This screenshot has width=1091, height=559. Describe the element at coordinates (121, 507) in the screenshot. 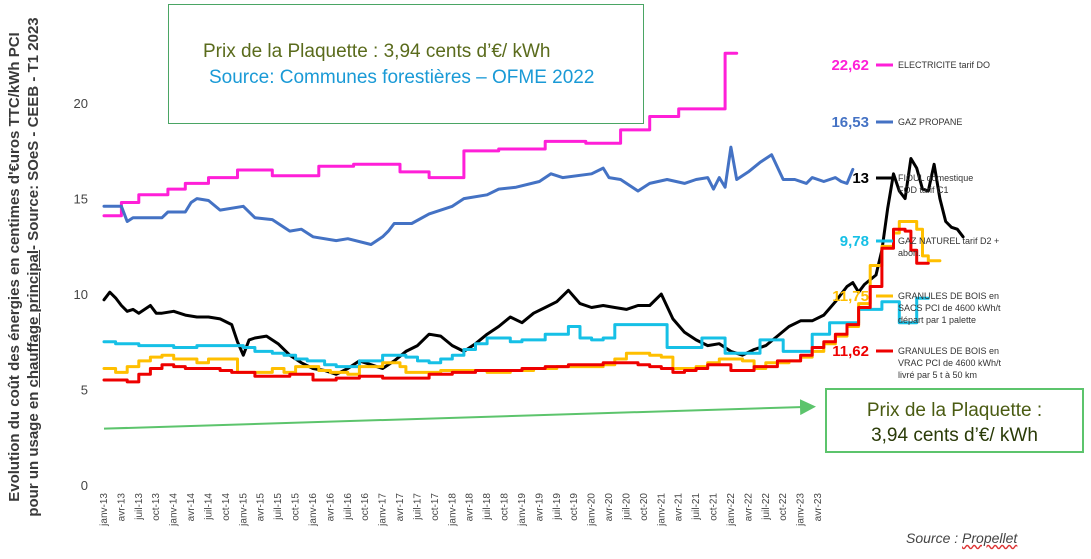

I see `x-tick-label: avr-13` at that location.